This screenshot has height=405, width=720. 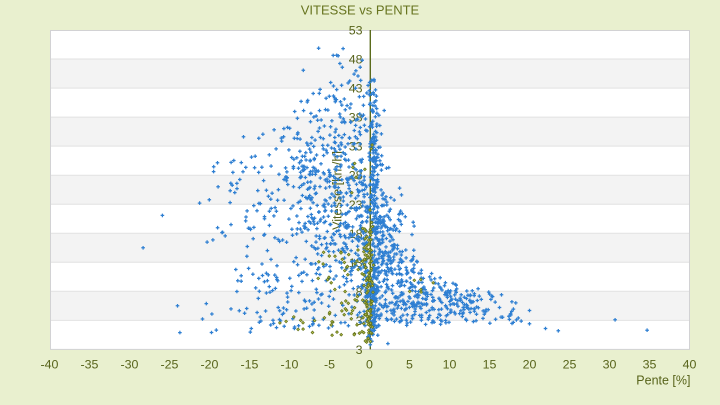 What do you see at coordinates (690, 364) in the screenshot?
I see `svg-text: 40` at bounding box center [690, 364].